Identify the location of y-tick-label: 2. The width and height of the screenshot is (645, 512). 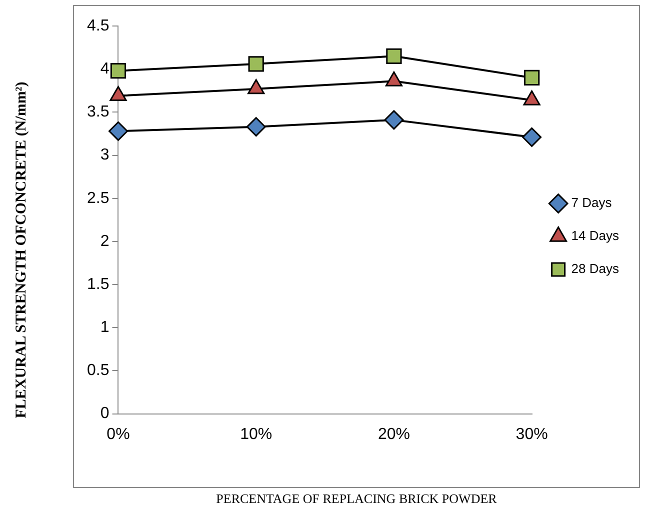
(105, 241).